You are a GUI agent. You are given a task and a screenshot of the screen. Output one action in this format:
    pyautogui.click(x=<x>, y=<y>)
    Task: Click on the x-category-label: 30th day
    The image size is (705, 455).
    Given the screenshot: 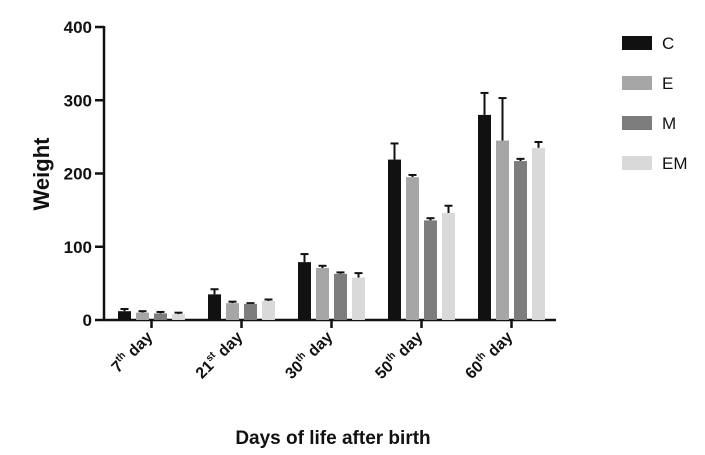 What is the action you would take?
    pyautogui.click(x=308, y=354)
    